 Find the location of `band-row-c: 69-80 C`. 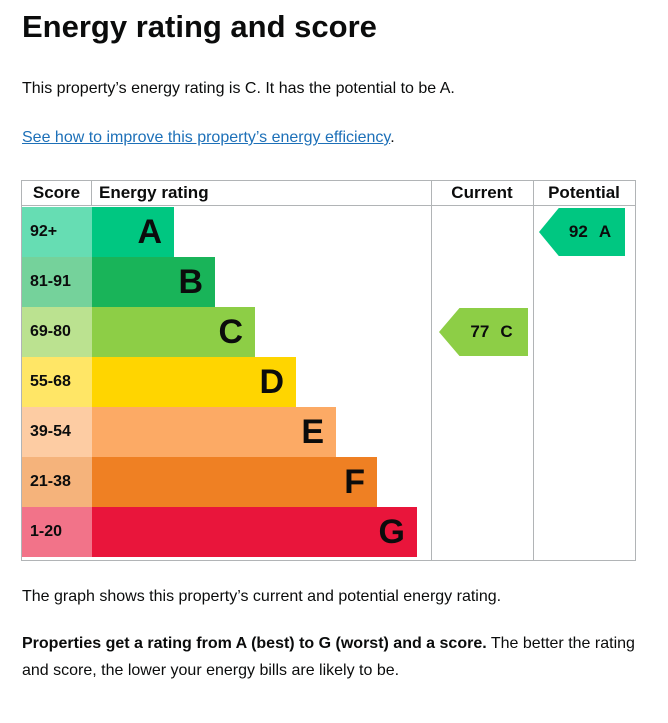

band-row-c: 69-80 C is located at coordinates (227, 332).